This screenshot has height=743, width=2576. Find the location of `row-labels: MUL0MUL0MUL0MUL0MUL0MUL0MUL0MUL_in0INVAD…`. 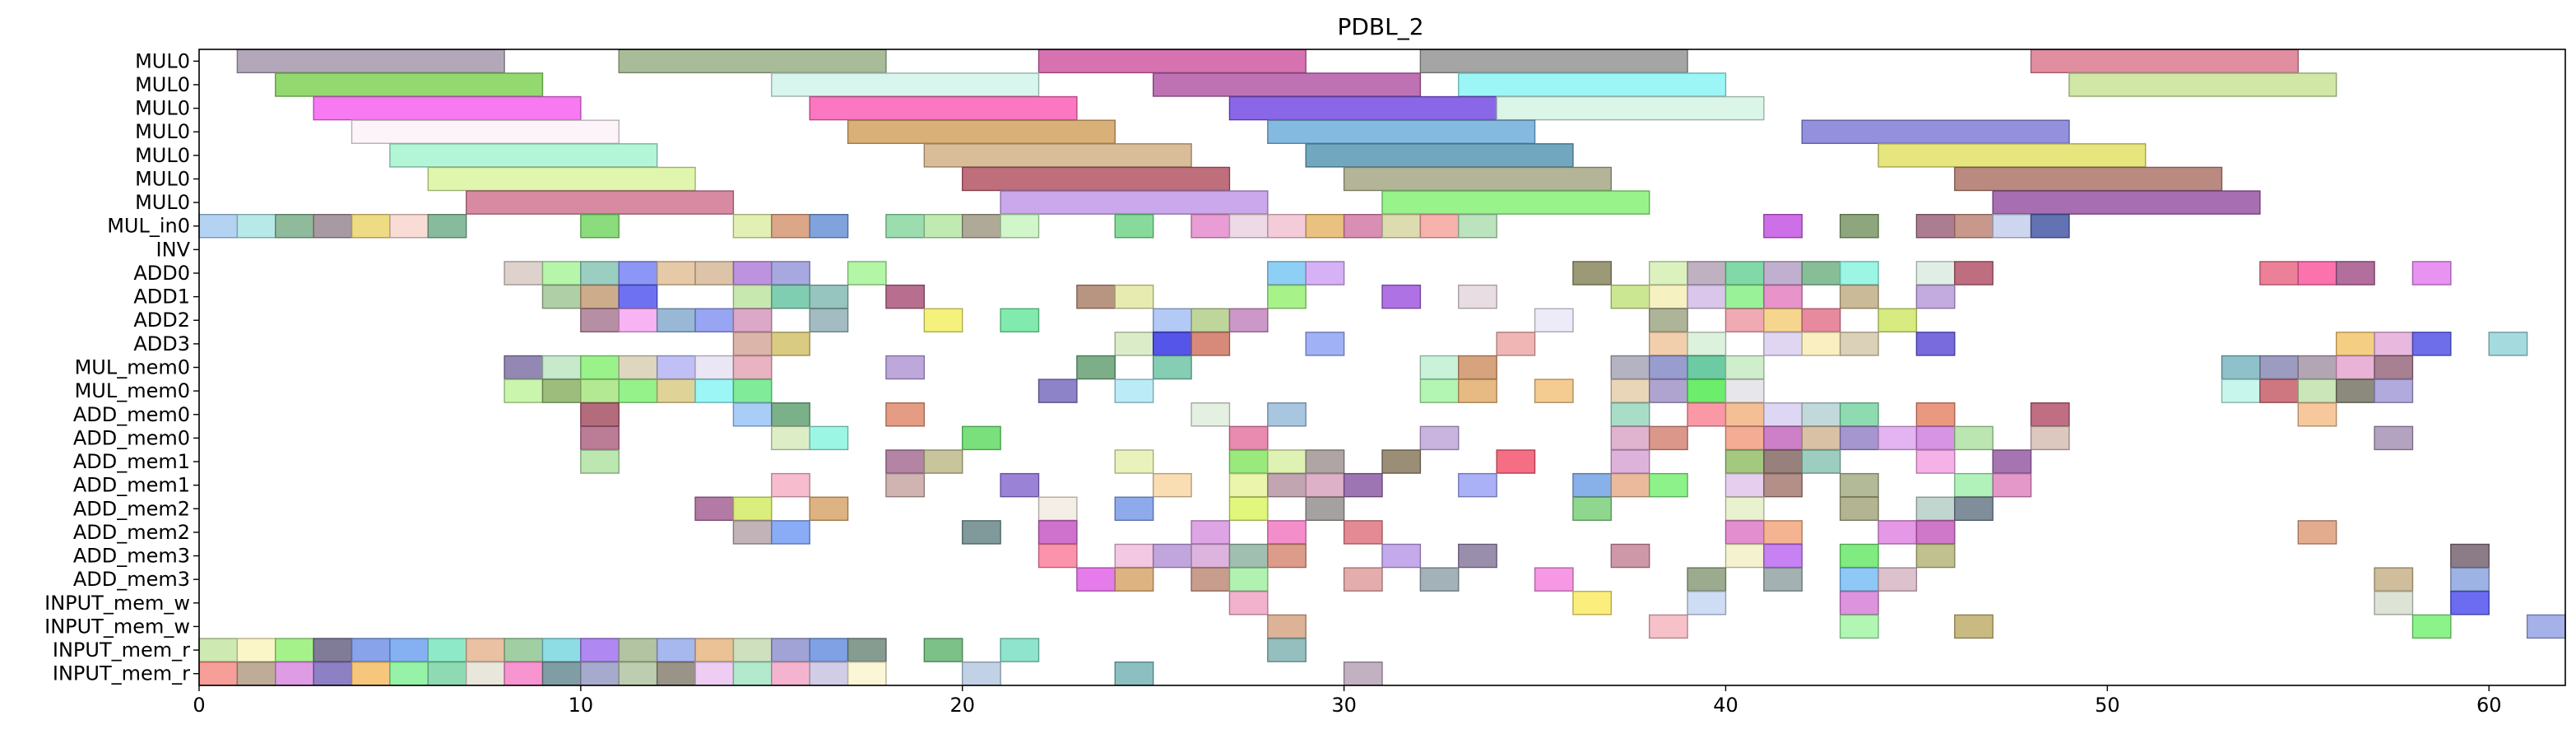

row-labels: MUL0MUL0MUL0MUL0MUL0MUL0MUL0MUL_in0INVAD… is located at coordinates (122, 367).